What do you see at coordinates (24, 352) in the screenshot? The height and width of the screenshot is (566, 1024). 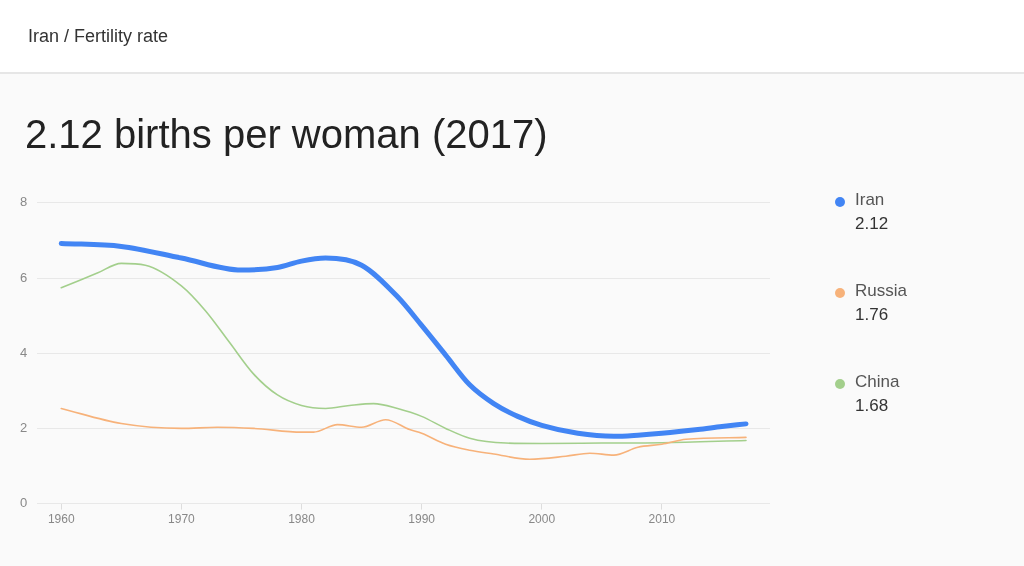 I see `y-tick-label: 4` at bounding box center [24, 352].